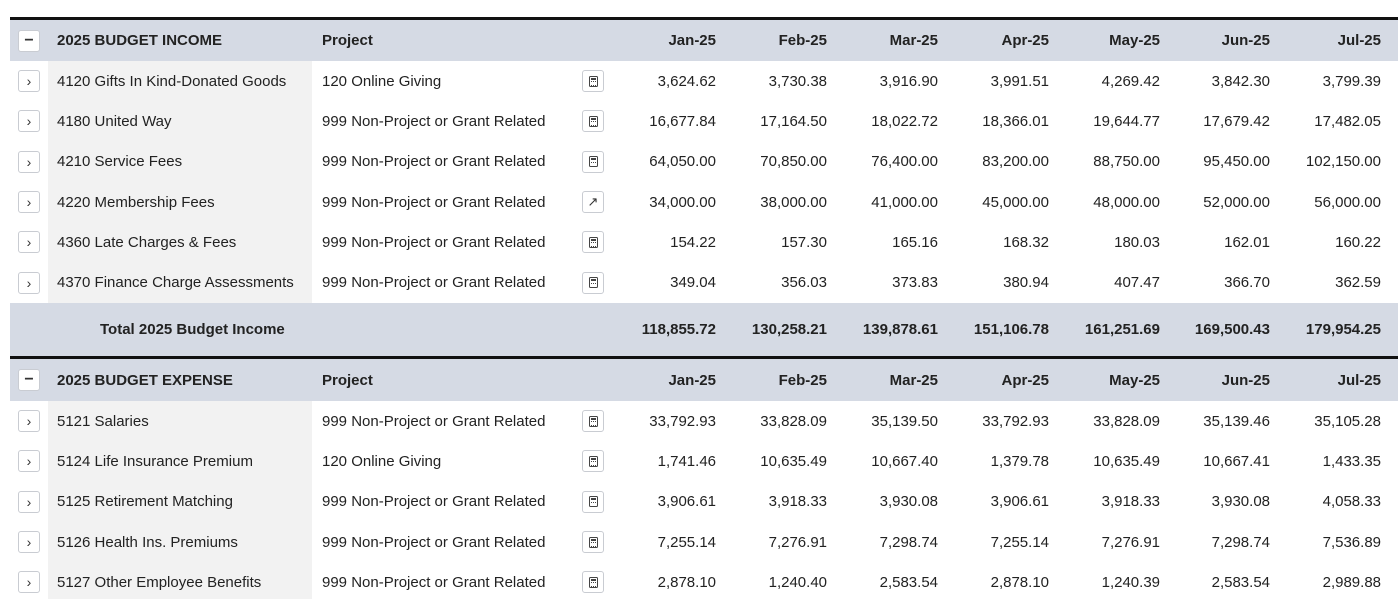  Describe the element at coordinates (1351, 582) in the screenshot. I see `month-value: 2,989.88` at that location.